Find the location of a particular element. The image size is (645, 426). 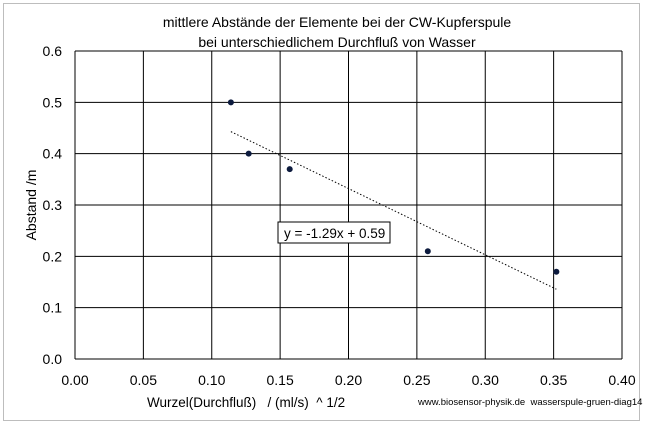

x-tick-label: 0.25 is located at coordinates (416, 380).